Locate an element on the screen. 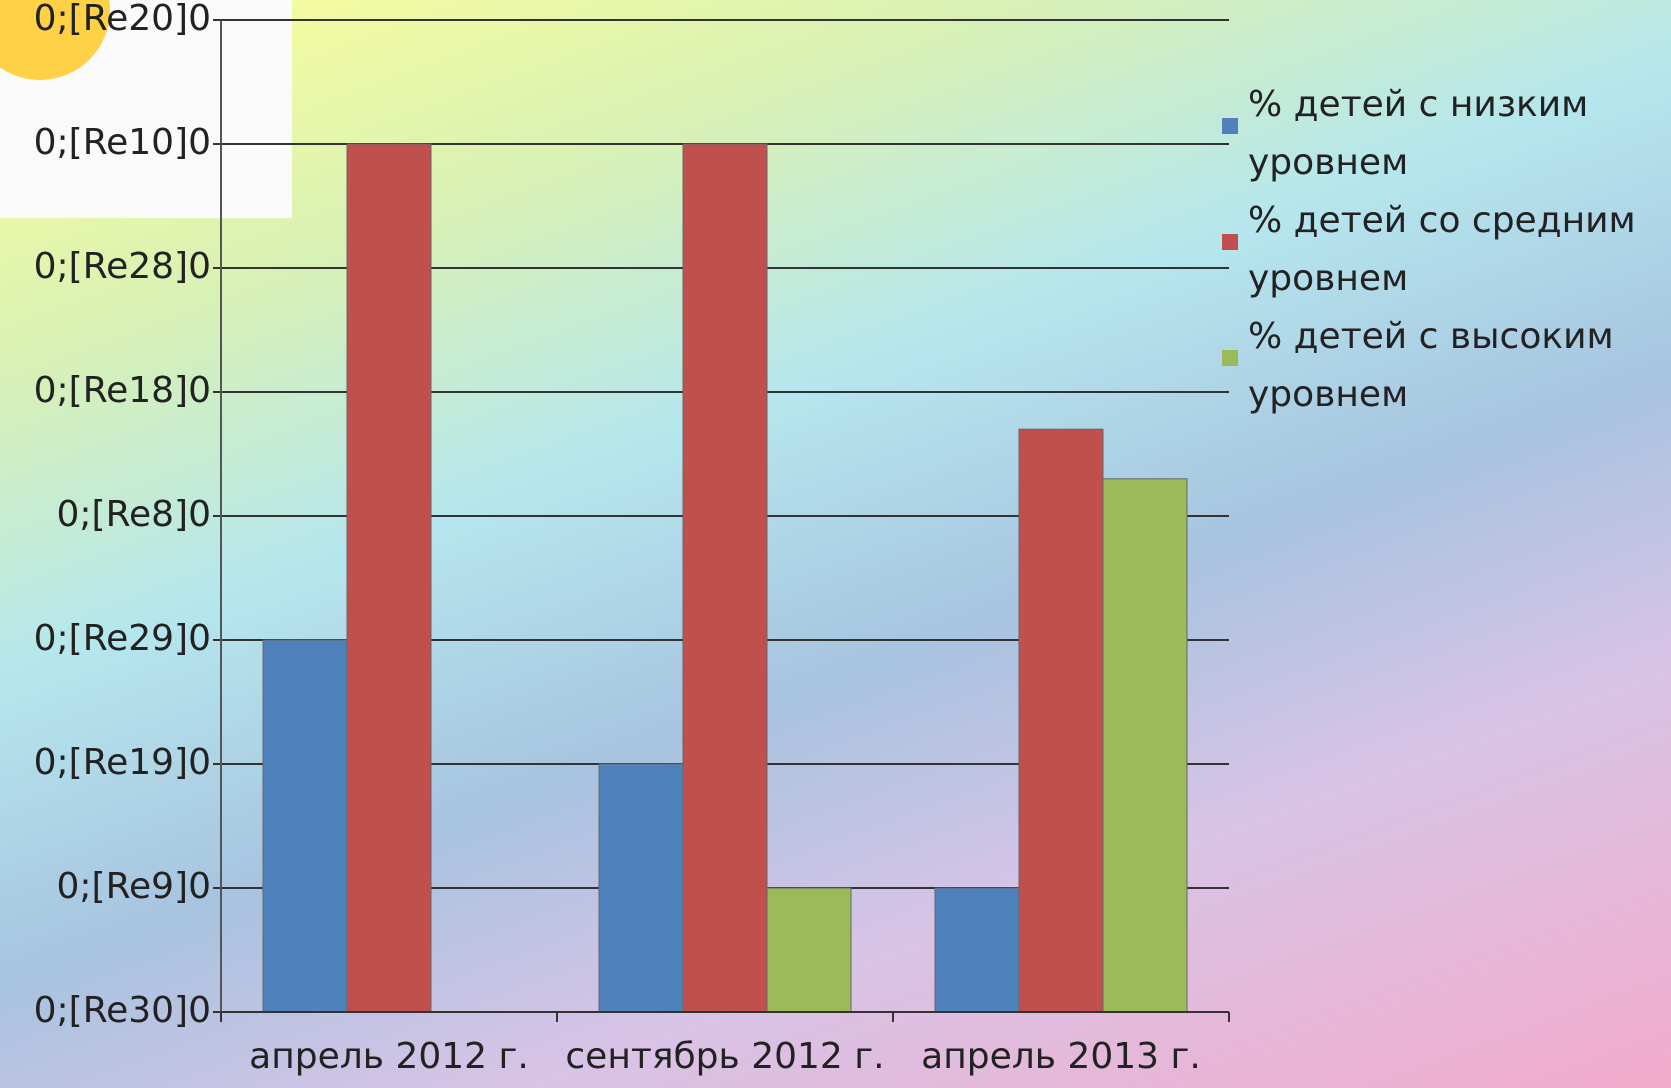 The height and width of the screenshot is (1088, 1671). x-tick-label: апрель 2012 г. is located at coordinates (389, 1056).